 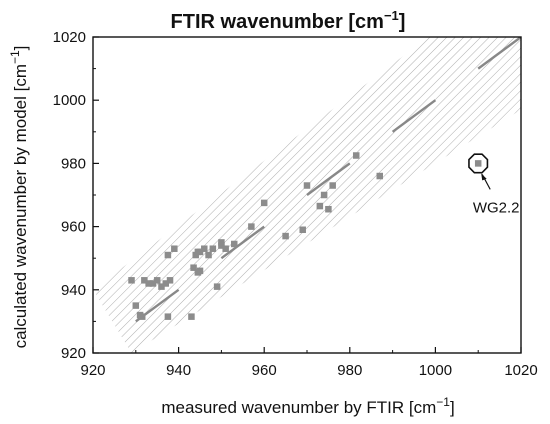 I want to click on y-tick-label-5: 1020, so click(x=69, y=37).